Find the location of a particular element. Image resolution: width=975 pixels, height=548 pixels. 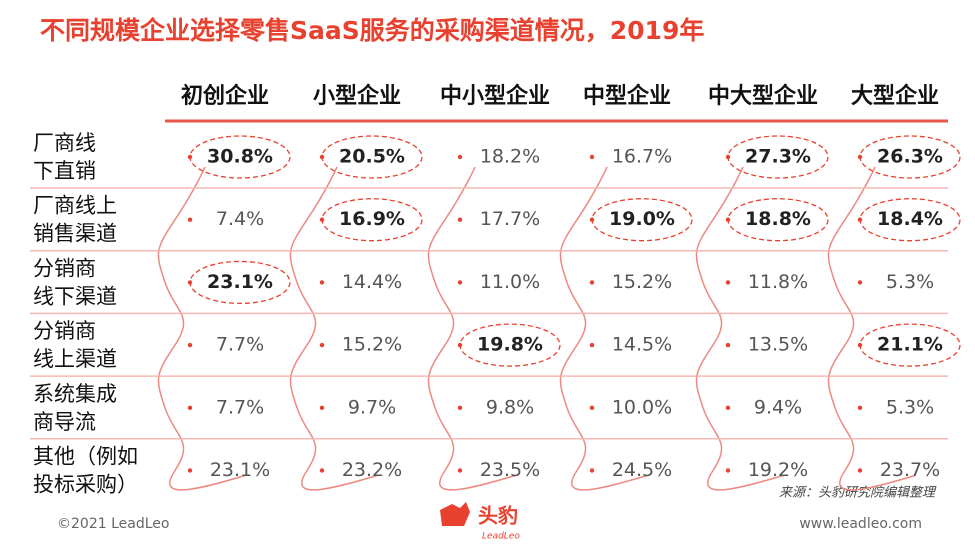

row-label: 商导流 is located at coordinates (64, 422).